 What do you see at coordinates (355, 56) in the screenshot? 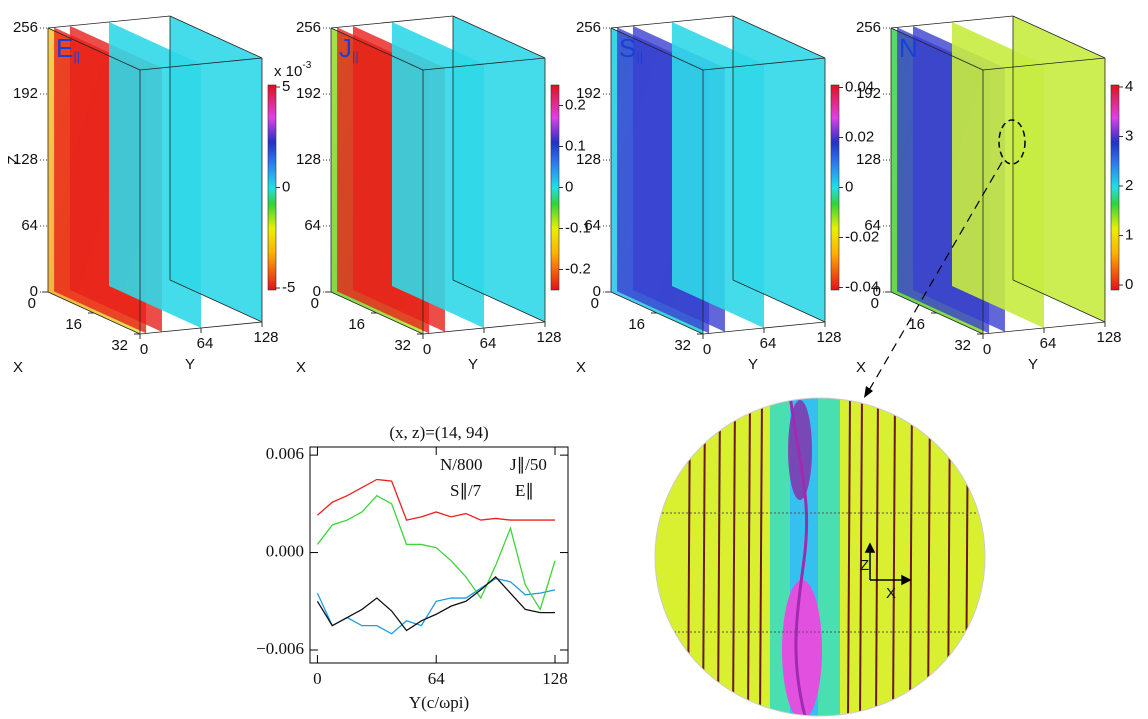
I see `panel-subscript: ||` at bounding box center [355, 56].